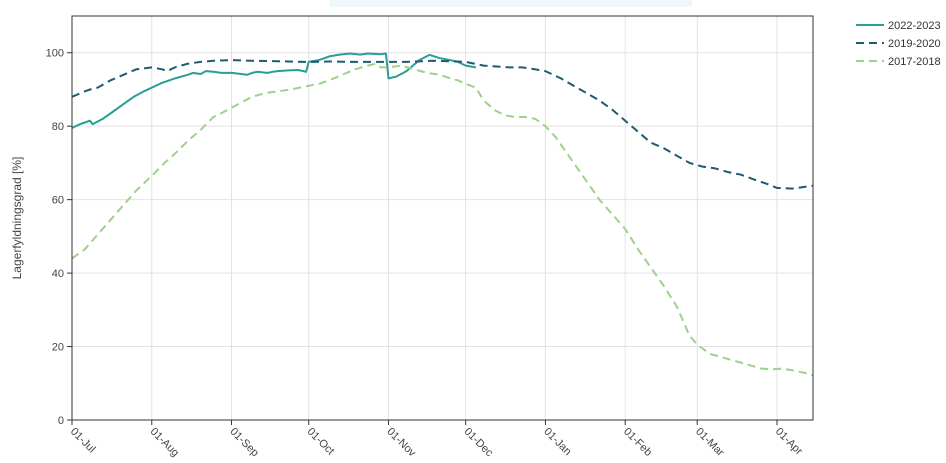 This screenshot has width=946, height=463. What do you see at coordinates (914, 62) in the screenshot?
I see `legend-label: 2017-2018` at bounding box center [914, 62].